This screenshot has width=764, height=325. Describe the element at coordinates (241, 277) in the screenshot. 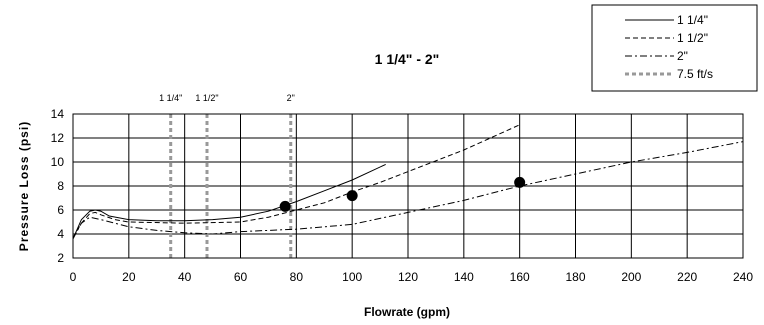

I see `x-tick-label: 60` at that location.